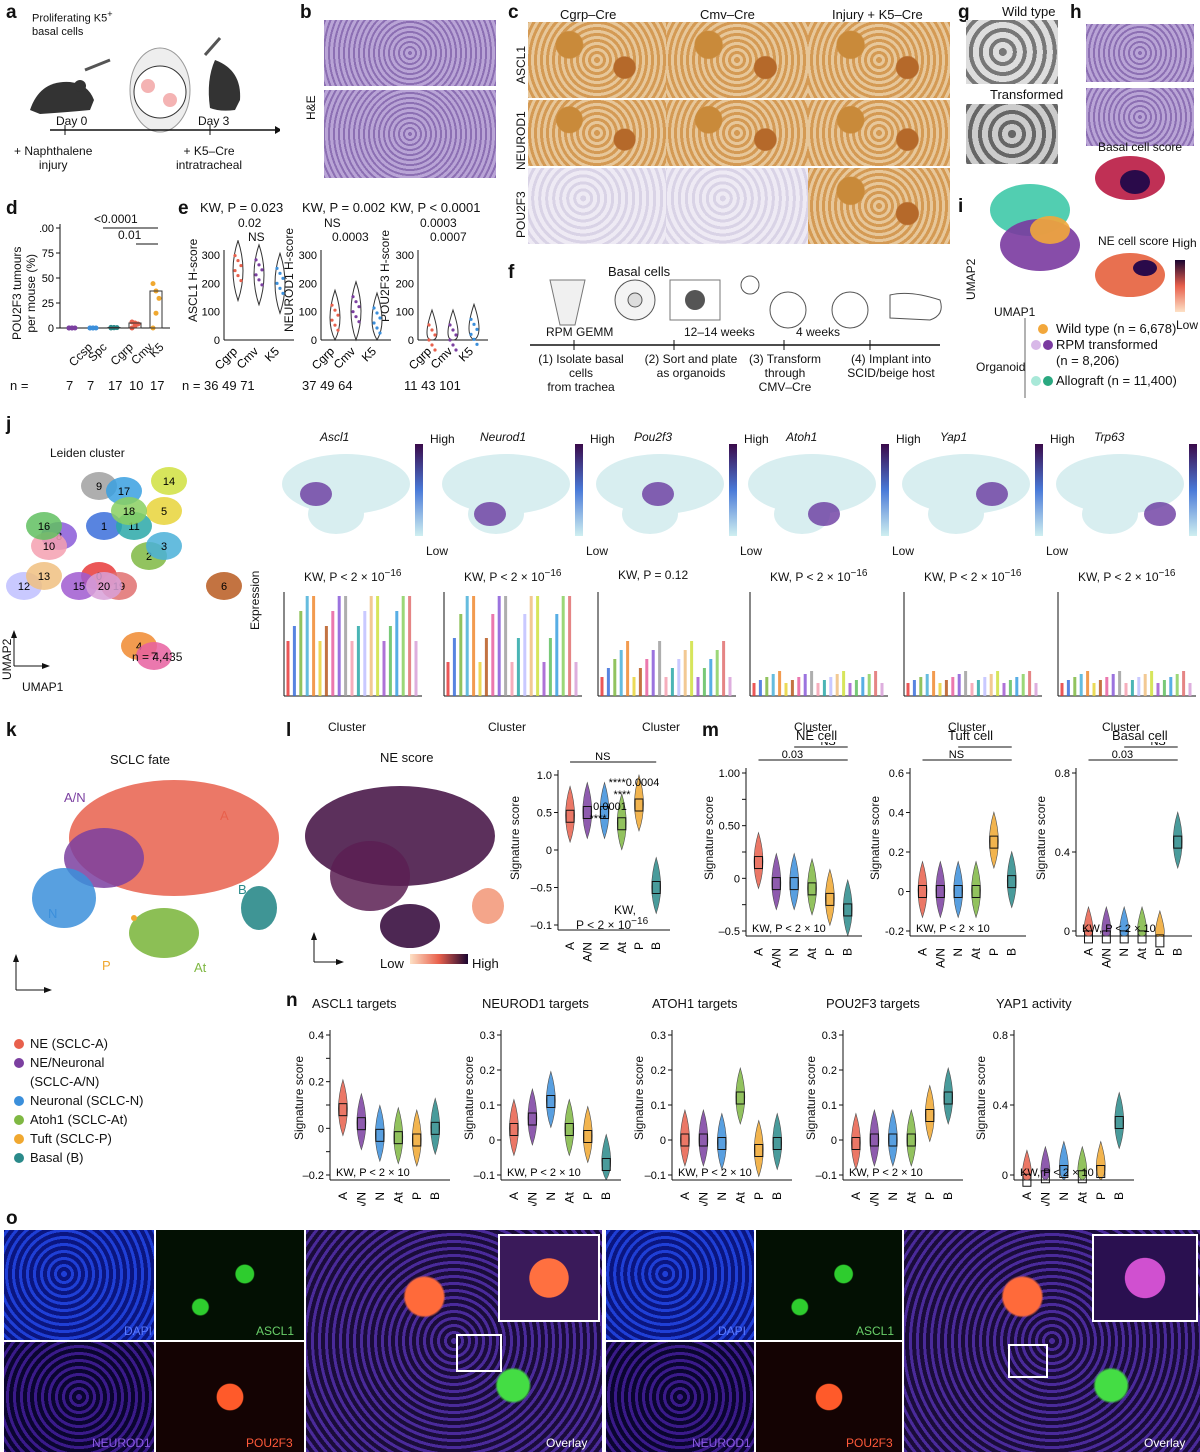 This screenshot has height=1452, width=1200. I want to click on e-title-3: KW, P < 0.0001, so click(435, 207).